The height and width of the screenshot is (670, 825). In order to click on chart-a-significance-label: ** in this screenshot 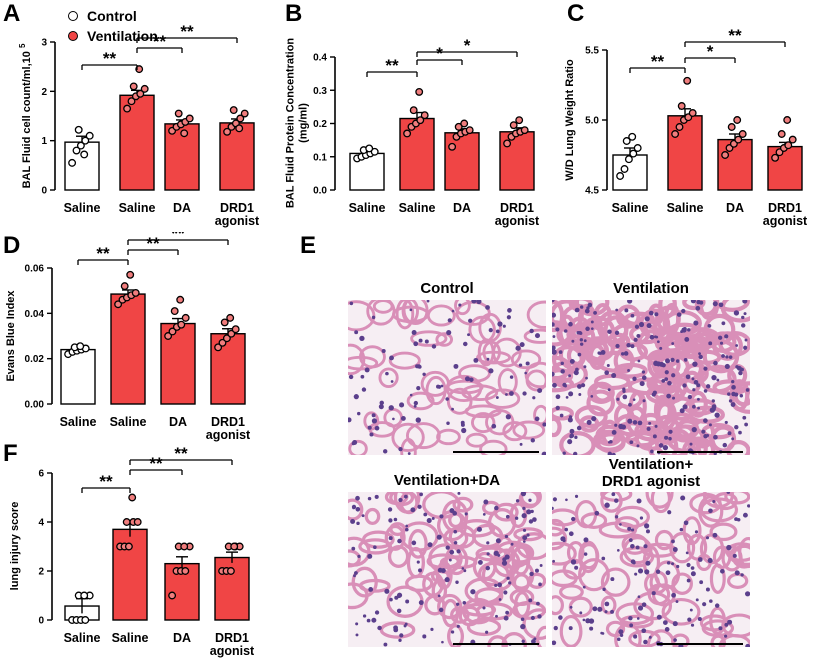, I will do `click(110, 58)`.